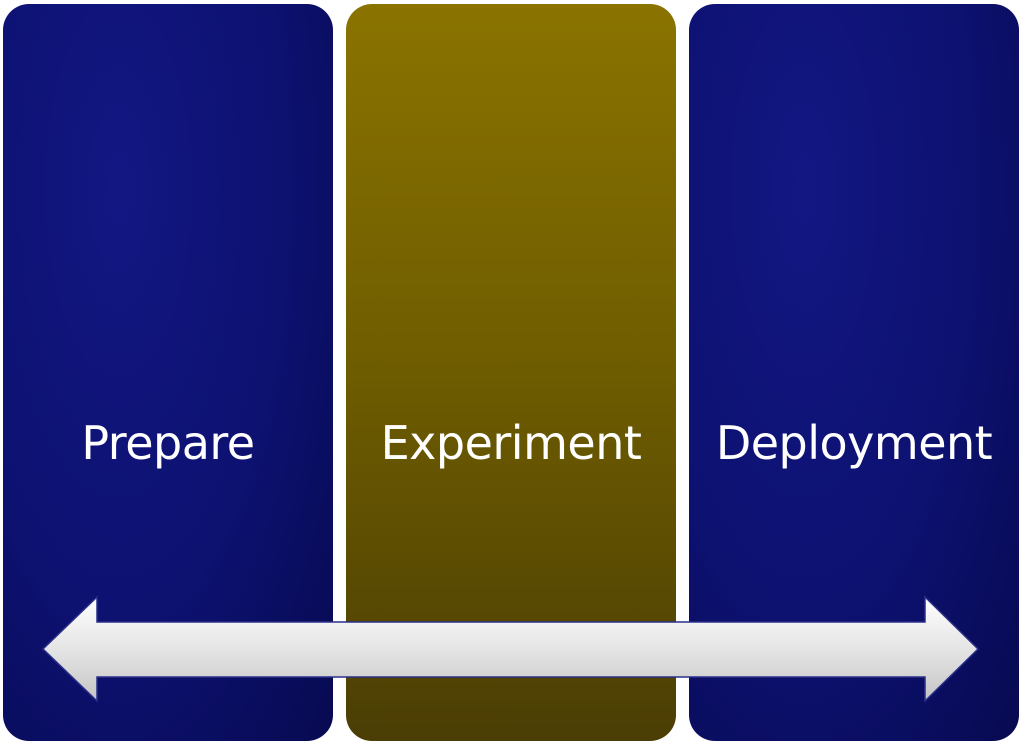 The image size is (1022, 744). I want to click on phase-label-prepare: Prepare, so click(168, 443).